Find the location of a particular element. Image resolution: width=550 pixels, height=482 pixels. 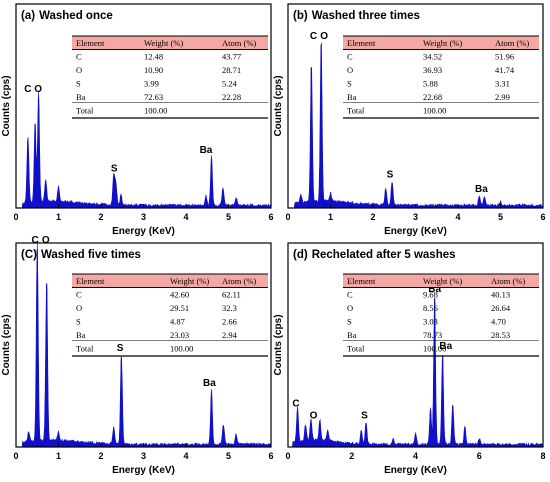

panel-title: (a) Washed once is located at coordinates (67, 16).